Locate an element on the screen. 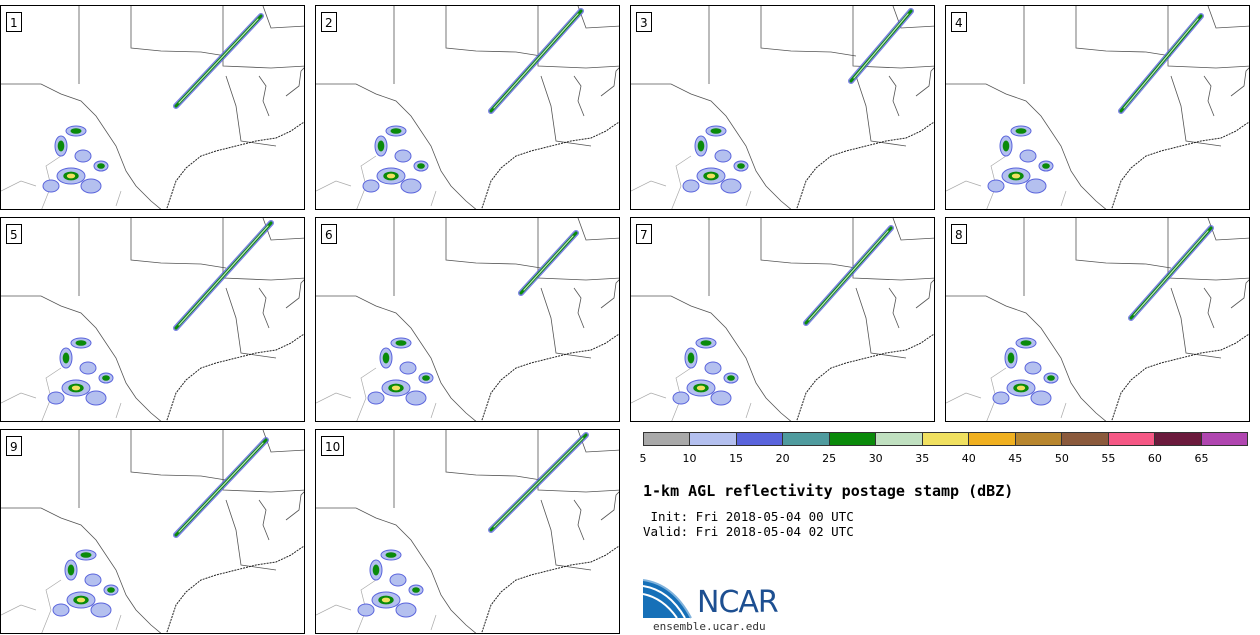  stamp-panel-1: 1 is located at coordinates (152, 107).